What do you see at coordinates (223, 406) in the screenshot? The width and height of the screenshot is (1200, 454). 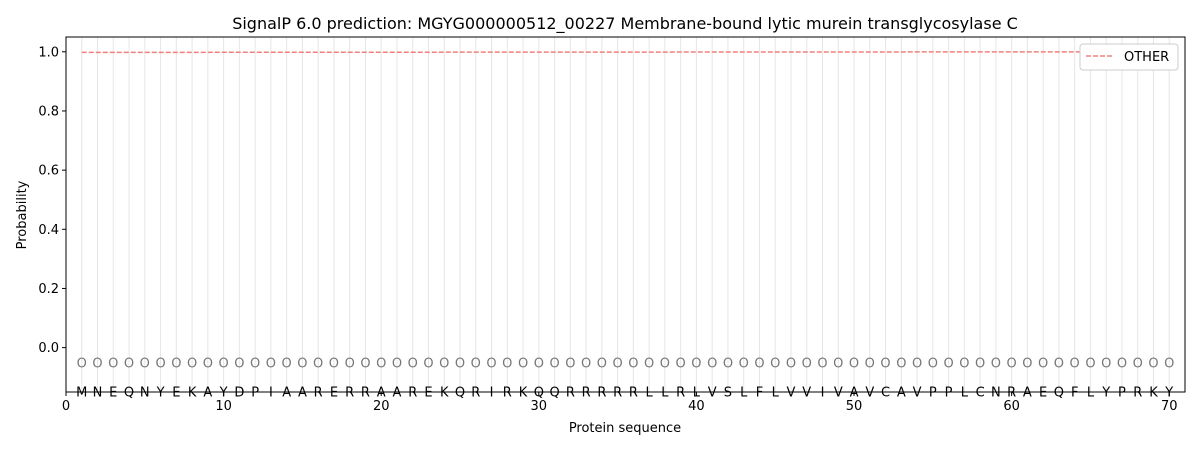 I see `x-tick-label: 10` at bounding box center [223, 406].